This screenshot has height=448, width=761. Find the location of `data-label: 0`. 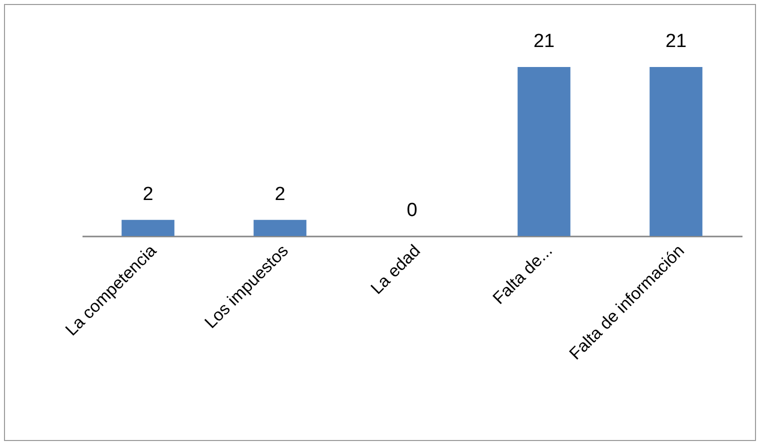

data-label: 0 is located at coordinates (412, 210).